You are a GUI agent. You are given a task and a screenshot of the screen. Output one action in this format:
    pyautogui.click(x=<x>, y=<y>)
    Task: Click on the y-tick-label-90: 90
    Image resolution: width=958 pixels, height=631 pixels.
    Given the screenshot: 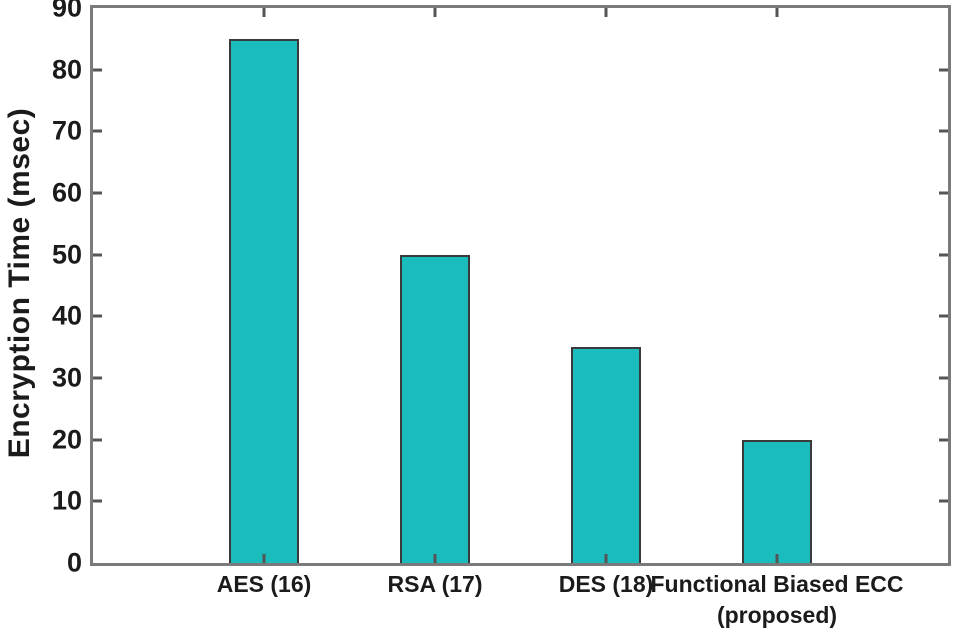 What is the action you would take?
    pyautogui.click(x=66, y=11)
    